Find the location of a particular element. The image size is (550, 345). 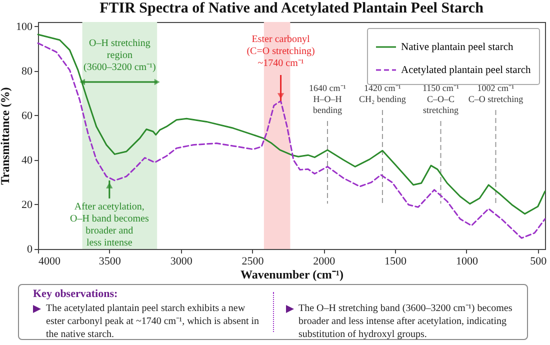

y-tick-label: 80 is located at coordinates (27, 71).